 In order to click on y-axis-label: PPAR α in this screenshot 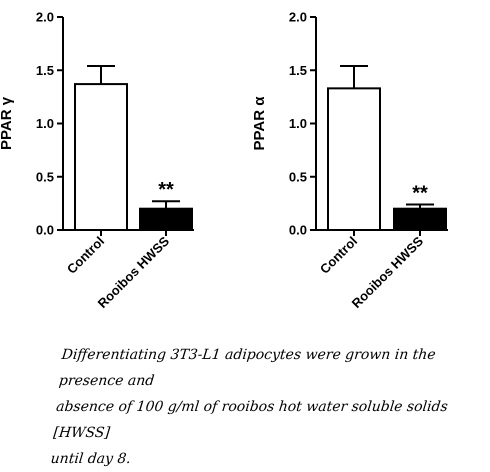, I will do `click(259, 123)`.